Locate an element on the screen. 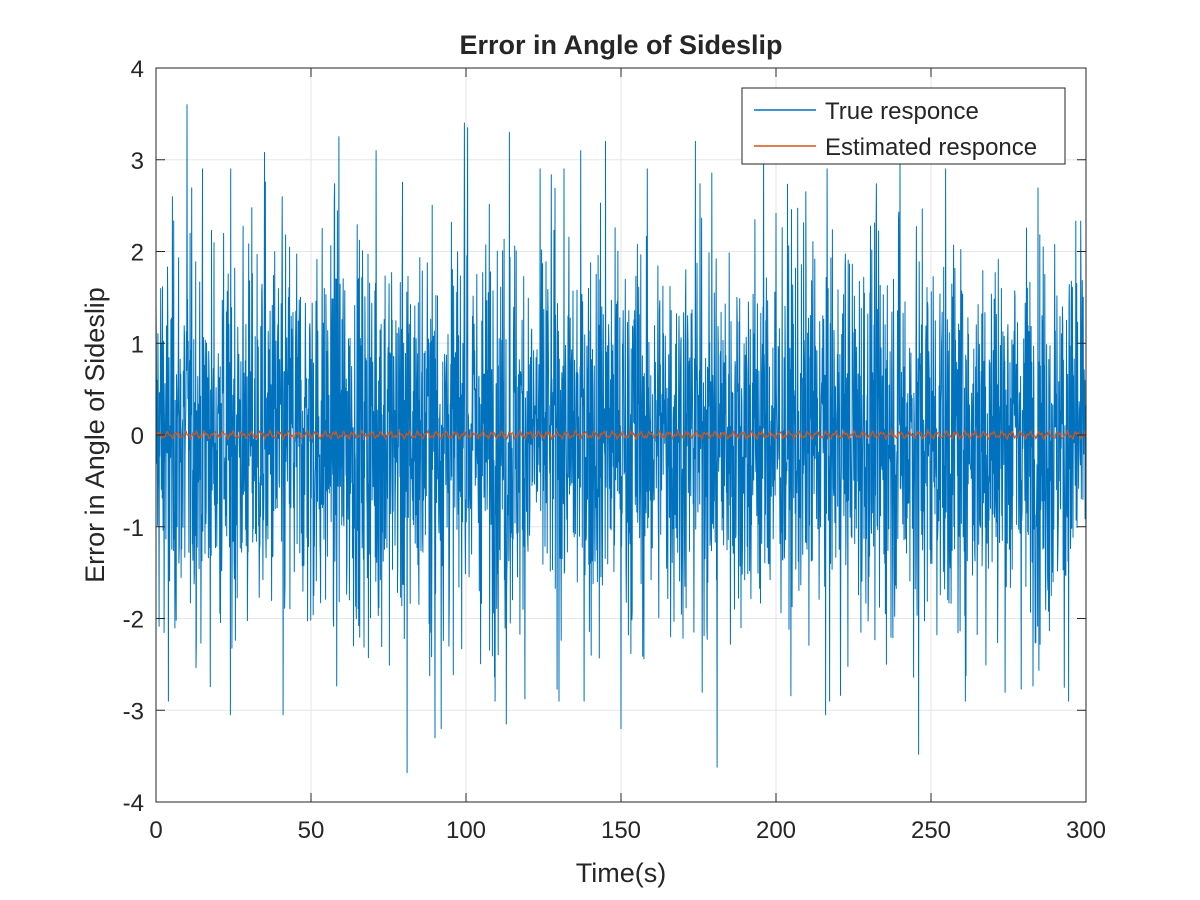  legend-label-true-response: True responce is located at coordinates (902, 111).